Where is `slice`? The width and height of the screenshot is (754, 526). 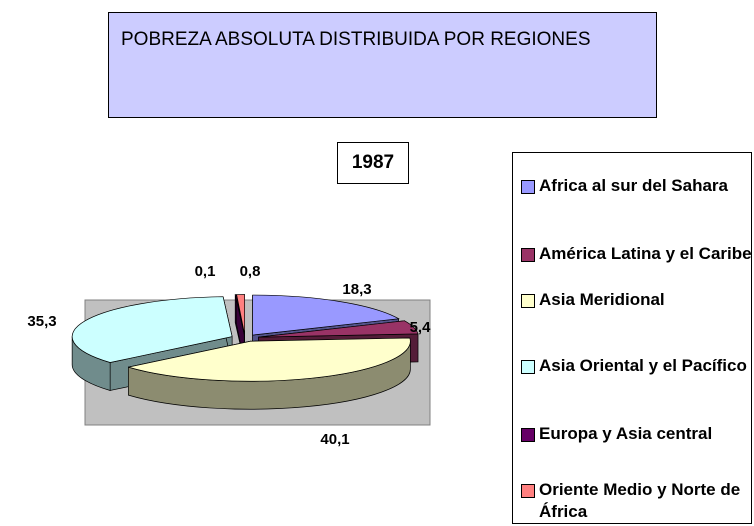 slice is located at coordinates (269, 373).